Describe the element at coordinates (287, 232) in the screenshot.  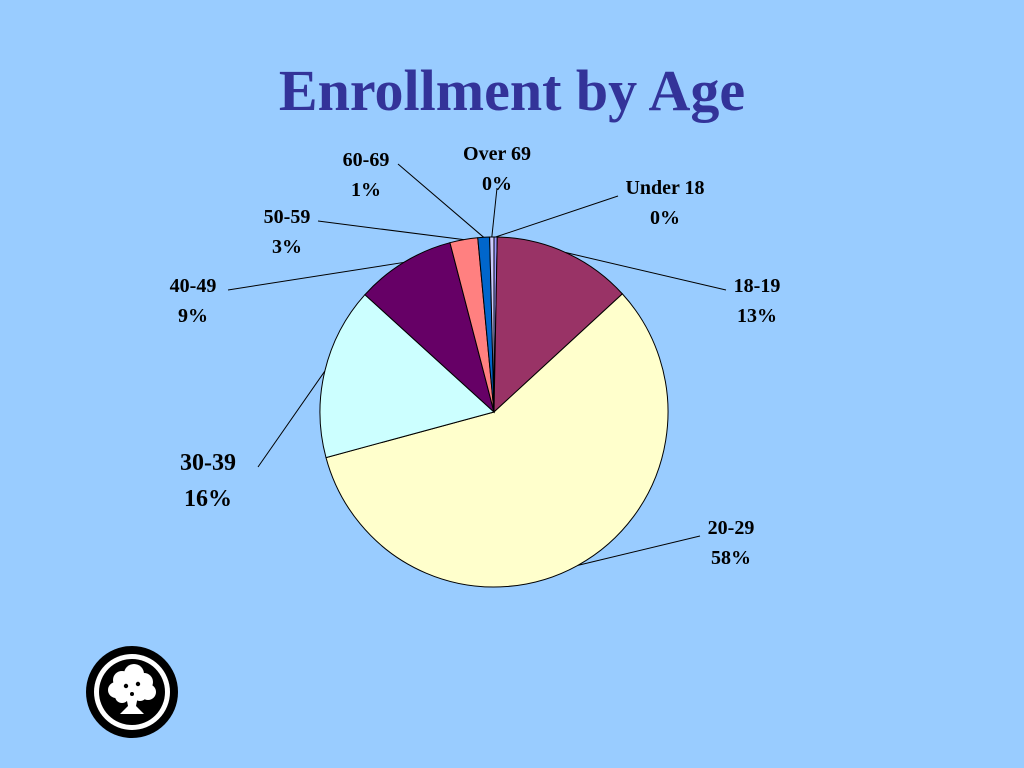
I see `data-label-50-59: 50-59 3%` at that location.